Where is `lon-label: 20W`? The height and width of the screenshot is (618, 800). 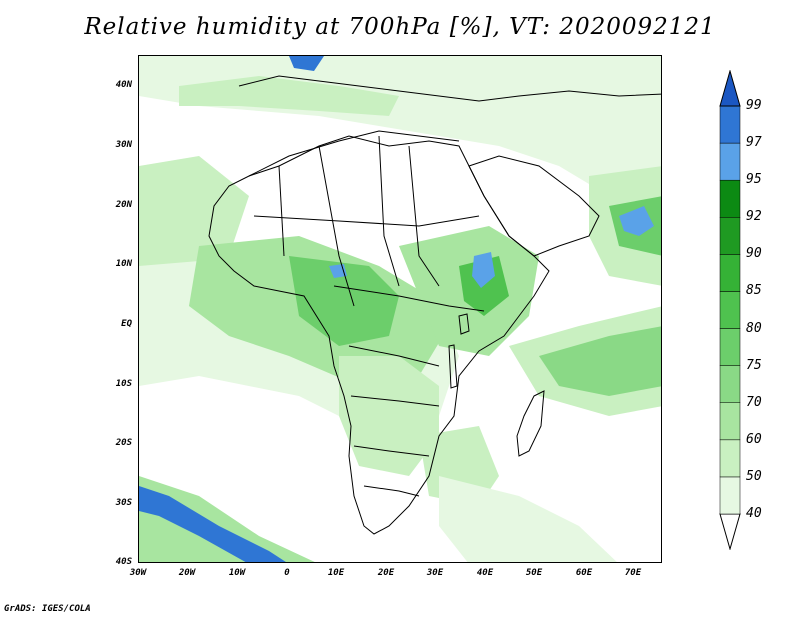 lon-label: 20W is located at coordinates (187, 573).